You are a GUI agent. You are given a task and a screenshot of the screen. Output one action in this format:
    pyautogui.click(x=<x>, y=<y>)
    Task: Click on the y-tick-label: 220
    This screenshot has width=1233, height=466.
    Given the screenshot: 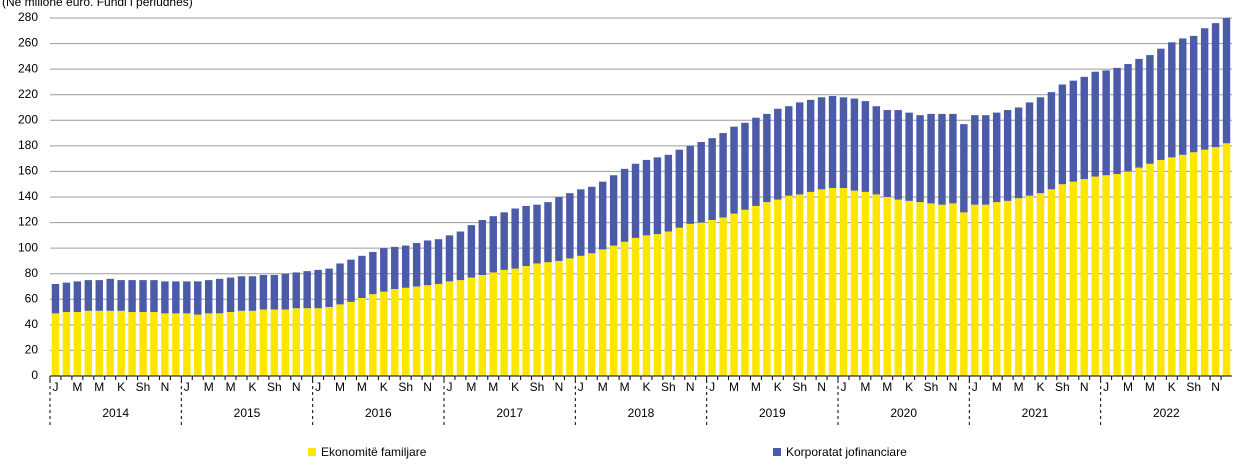 What is the action you would take?
    pyautogui.click(x=28, y=94)
    